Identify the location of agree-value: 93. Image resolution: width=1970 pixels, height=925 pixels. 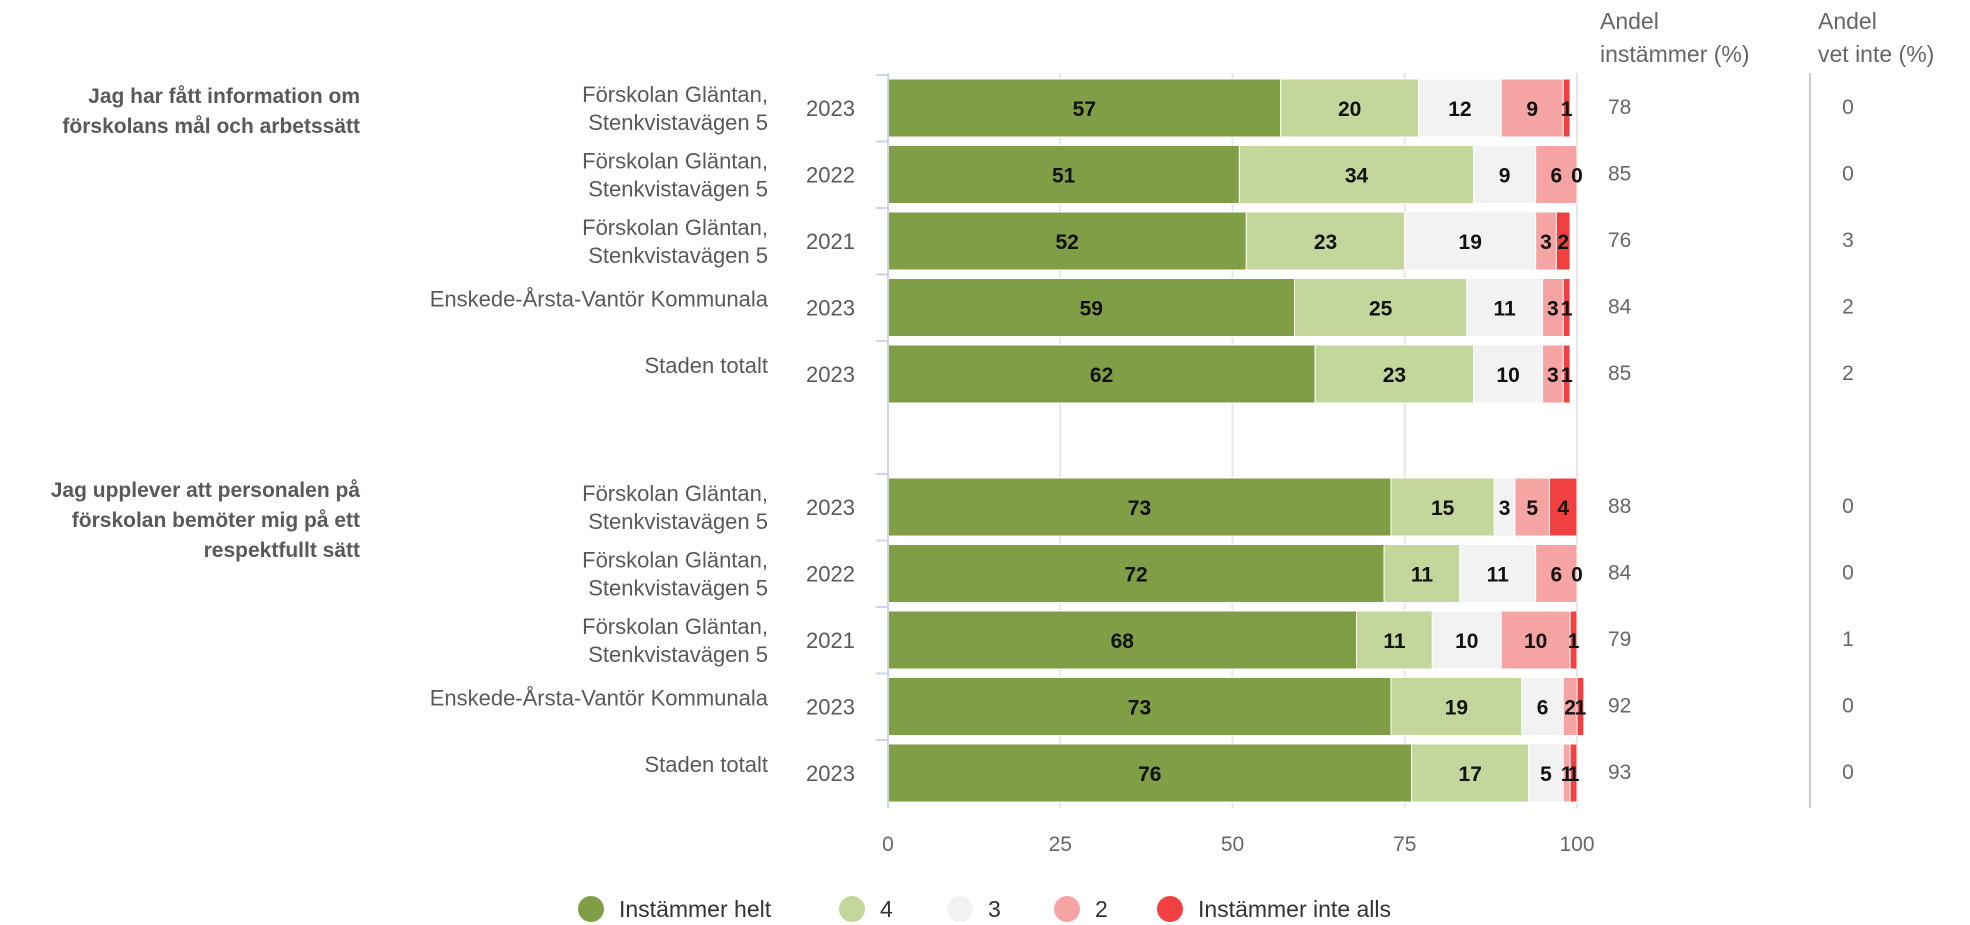
(1619, 772).